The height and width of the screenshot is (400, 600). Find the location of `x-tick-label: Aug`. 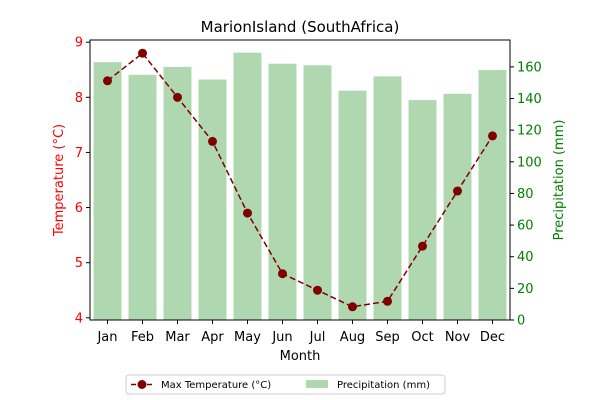

x-tick-label: Aug is located at coordinates (352, 337).